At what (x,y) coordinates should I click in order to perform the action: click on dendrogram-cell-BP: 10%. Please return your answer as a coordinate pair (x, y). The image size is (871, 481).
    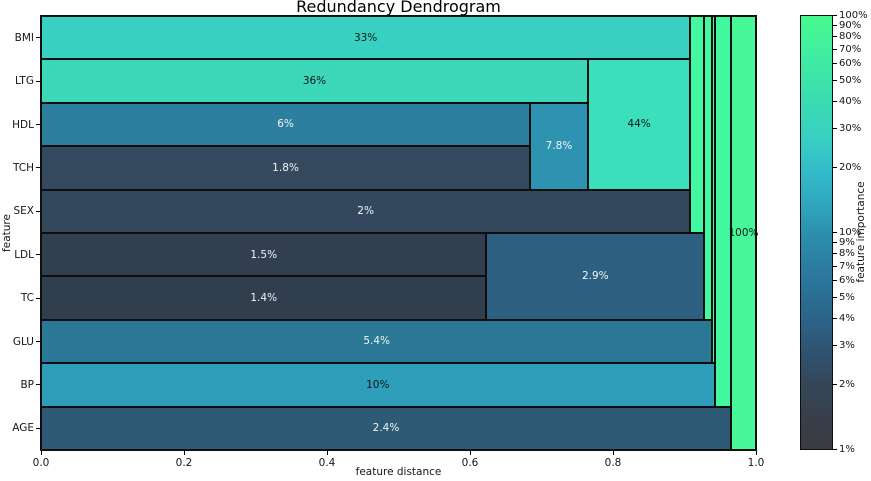
    Looking at the image, I should click on (378, 385).